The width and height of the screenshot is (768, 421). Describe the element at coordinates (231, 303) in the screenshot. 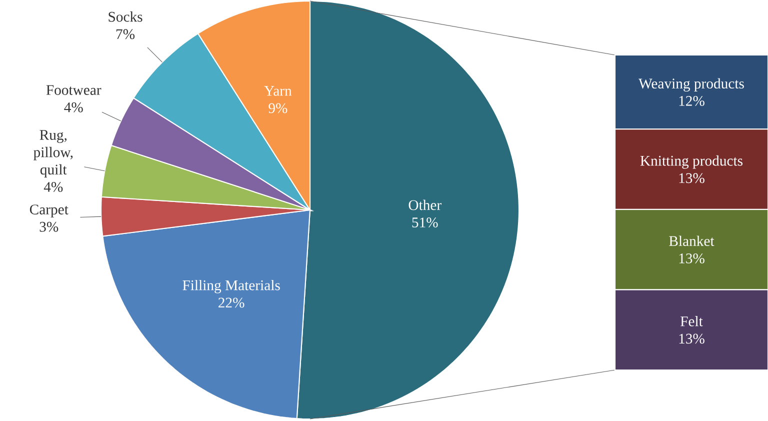

I see `data-label: 22%` at that location.